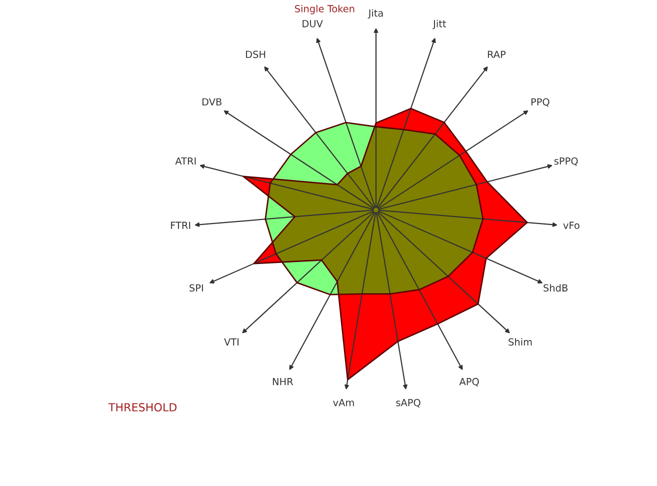 This screenshot has height=486, width=657. I want to click on spoke-label: DSH, so click(256, 54).